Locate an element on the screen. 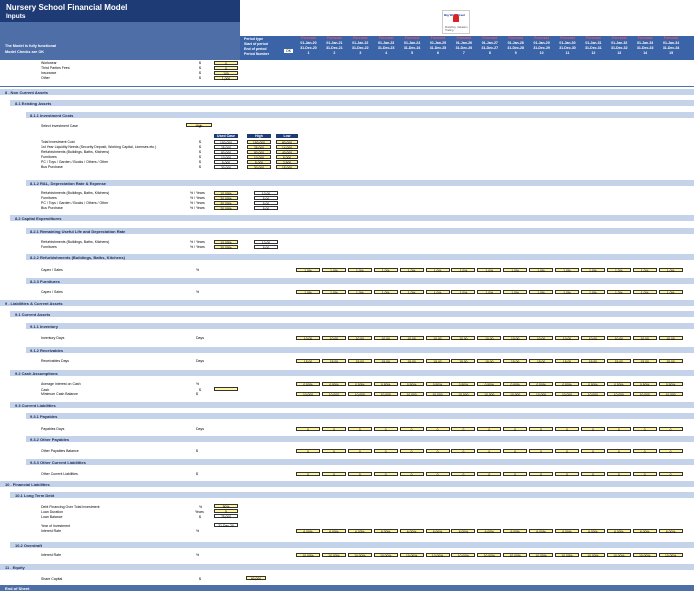  top-item-input: 100 is located at coordinates (226, 73).